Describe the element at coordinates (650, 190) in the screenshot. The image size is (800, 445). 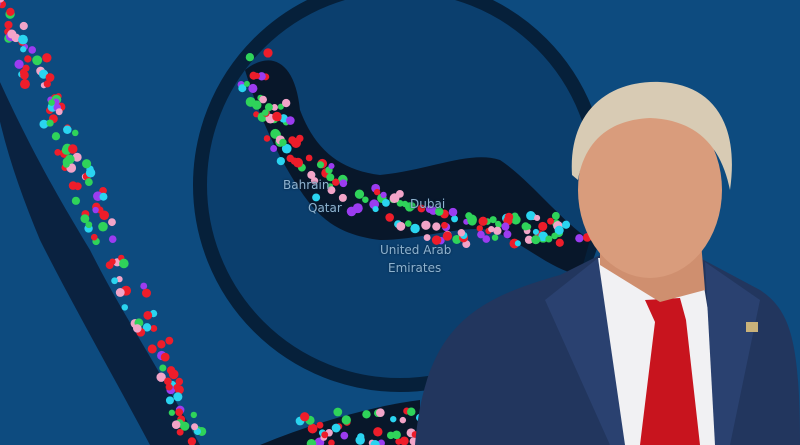
I see `face` at that location.